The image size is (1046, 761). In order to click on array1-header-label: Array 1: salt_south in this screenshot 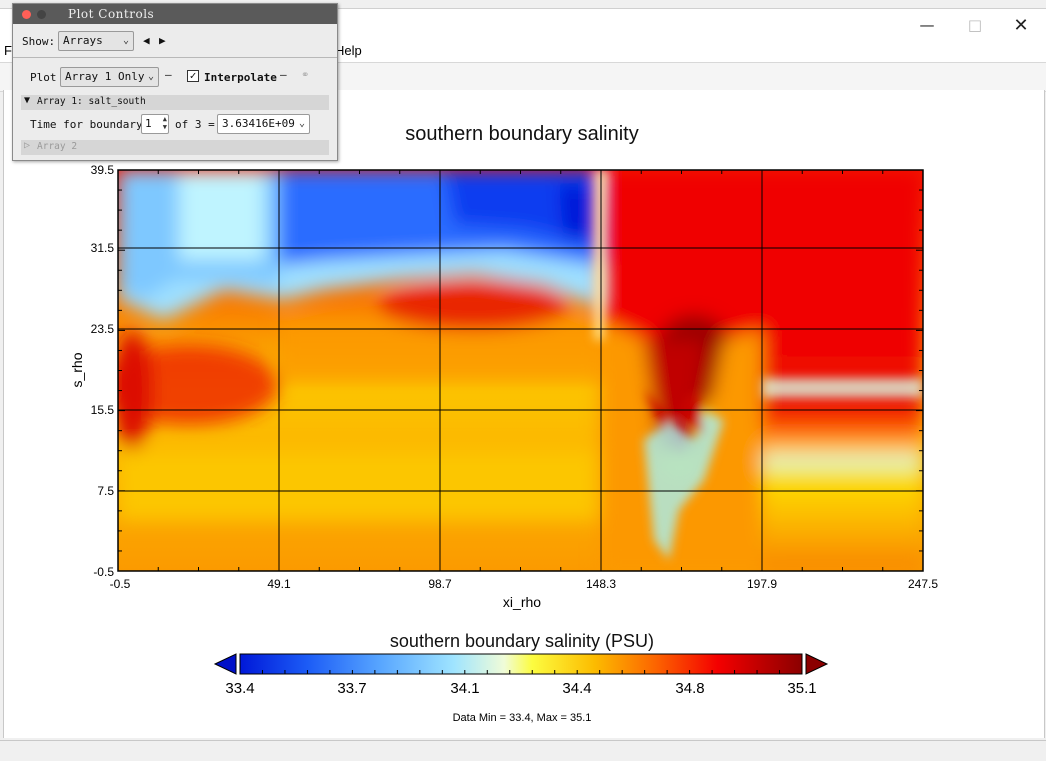, I will do `click(91, 101)`.